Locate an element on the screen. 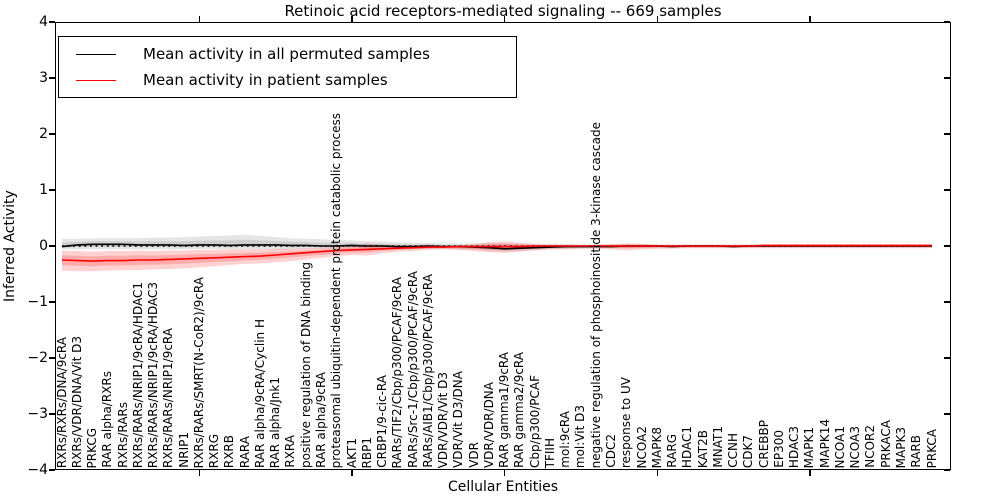 This screenshot has width=1000, height=500. x-category-label: NCOA2 is located at coordinates (641, 446).